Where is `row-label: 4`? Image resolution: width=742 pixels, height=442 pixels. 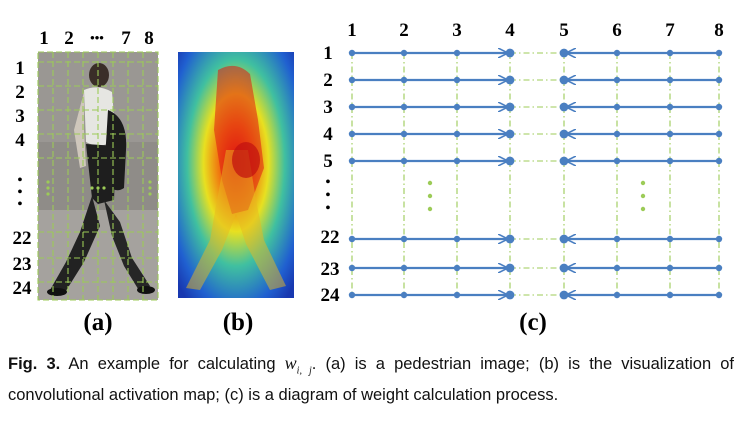
row-label: 4 is located at coordinates (20, 140).